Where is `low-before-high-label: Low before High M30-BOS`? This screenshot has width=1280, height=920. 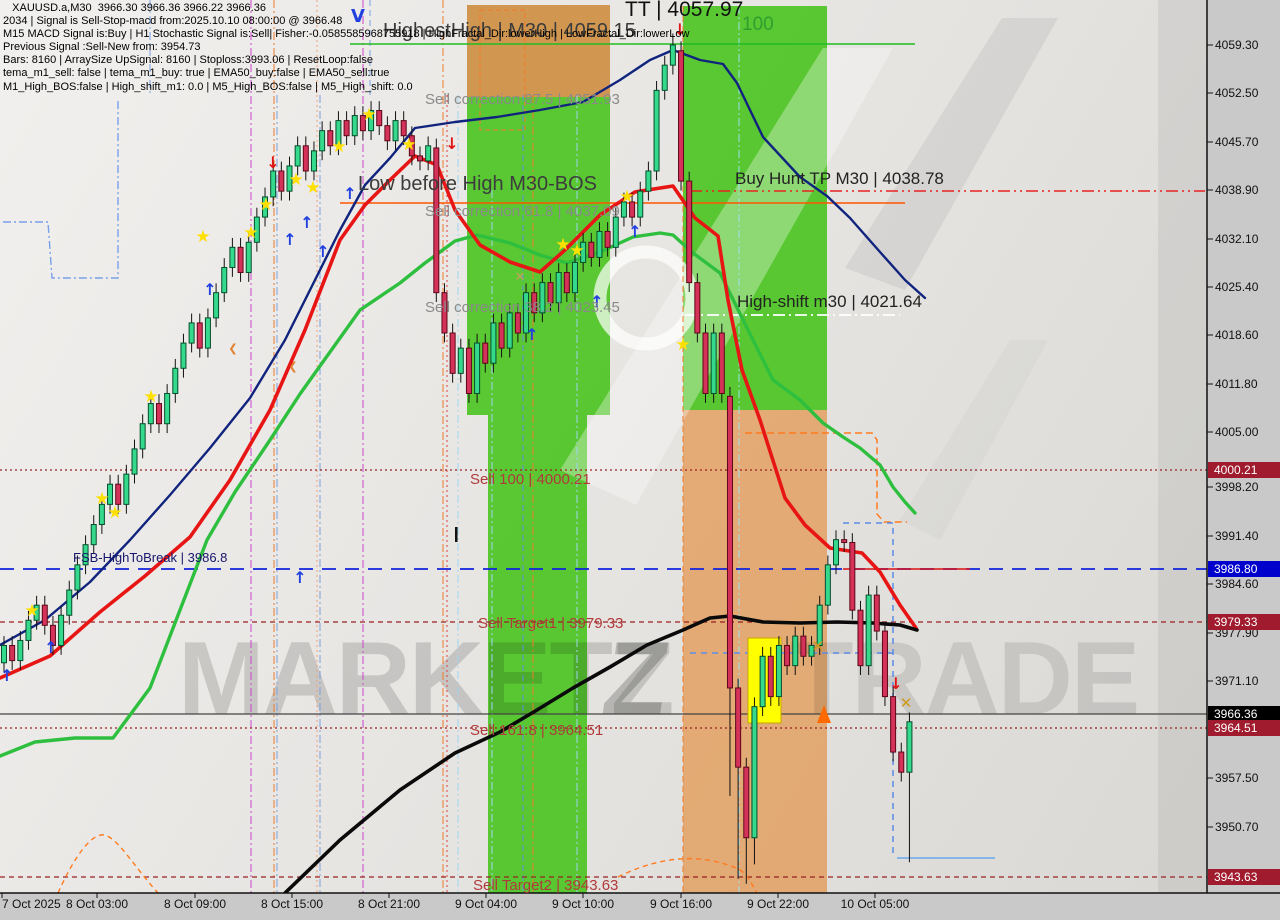 low-before-high-label: Low before High M30-BOS is located at coordinates (478, 184).